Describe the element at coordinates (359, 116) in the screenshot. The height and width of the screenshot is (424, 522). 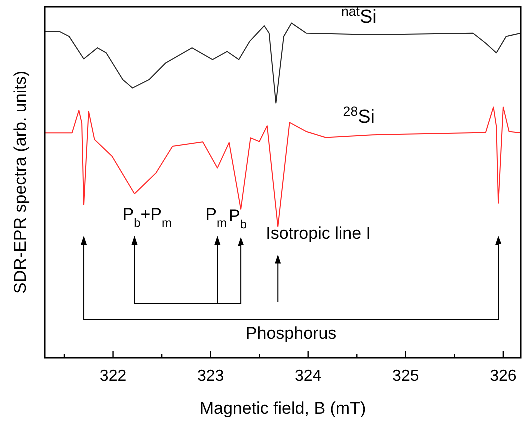
I see `series-label: $^{28}$Si` at that location.